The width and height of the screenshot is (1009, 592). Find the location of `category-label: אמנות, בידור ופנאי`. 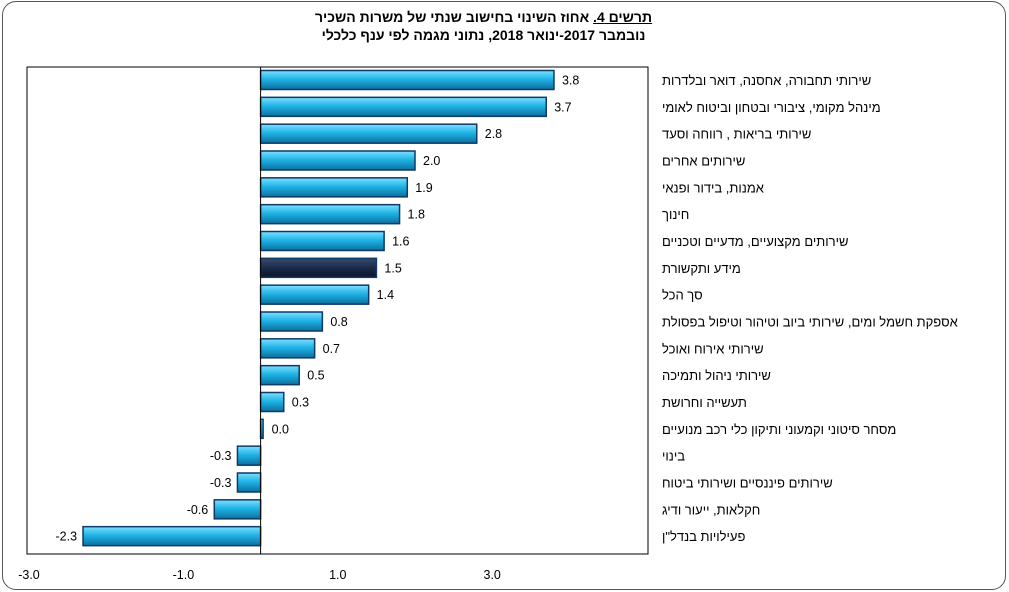

category-label: אמנות, בידור ופנאי is located at coordinates (713, 187).